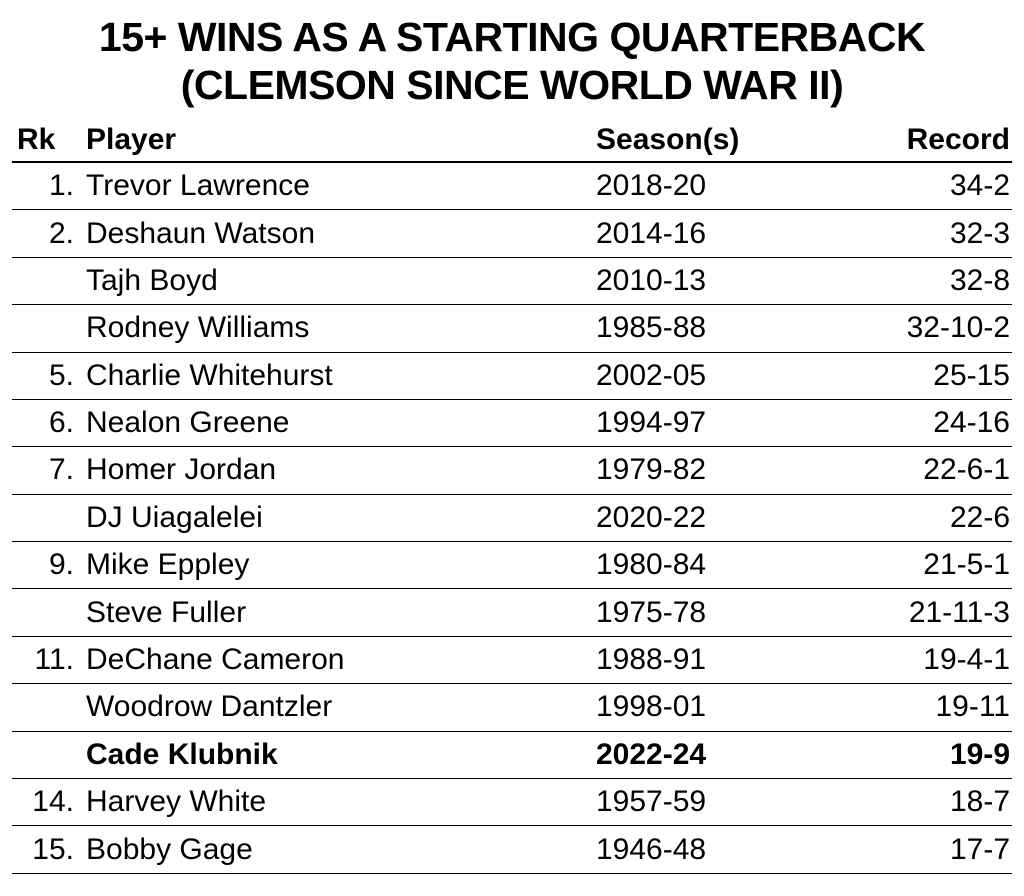 The width and height of the screenshot is (1024, 896). Describe the element at coordinates (651, 754) in the screenshot. I see `cell-seasons: 2022-24` at that location.